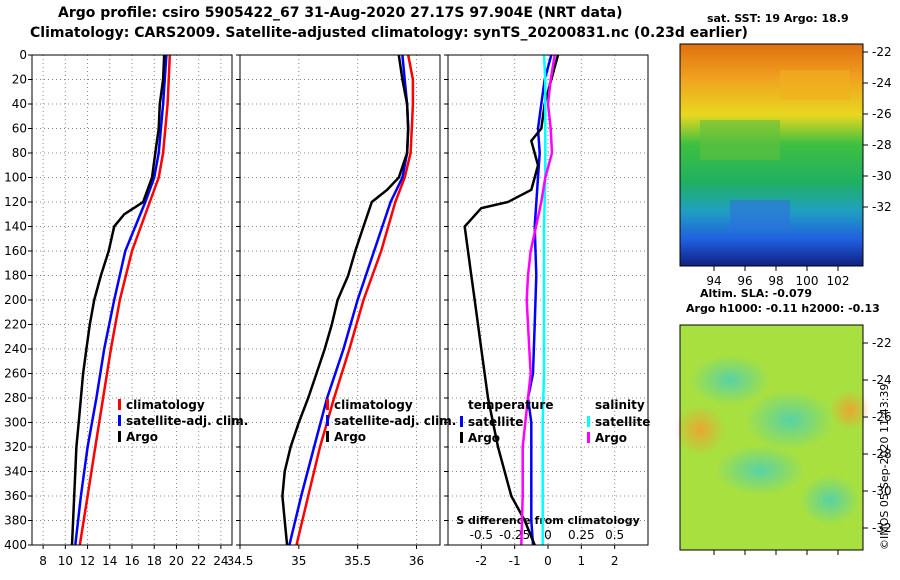 This screenshot has height=580, width=900. I want to click on x-tick-label: 22, so click(198, 561).